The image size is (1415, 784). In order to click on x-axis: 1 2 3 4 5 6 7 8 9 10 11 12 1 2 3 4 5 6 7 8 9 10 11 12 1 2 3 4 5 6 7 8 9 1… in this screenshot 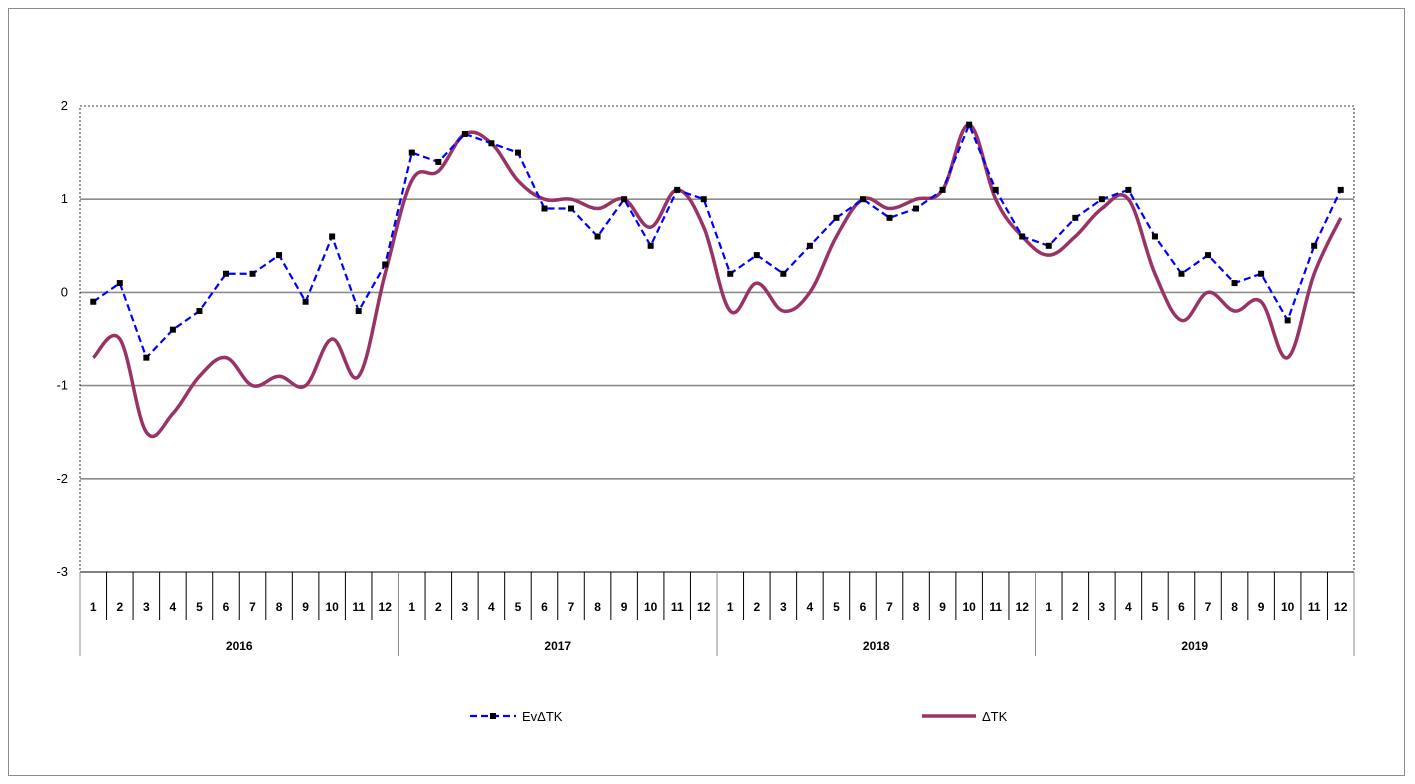, I will do `click(717, 613)`.